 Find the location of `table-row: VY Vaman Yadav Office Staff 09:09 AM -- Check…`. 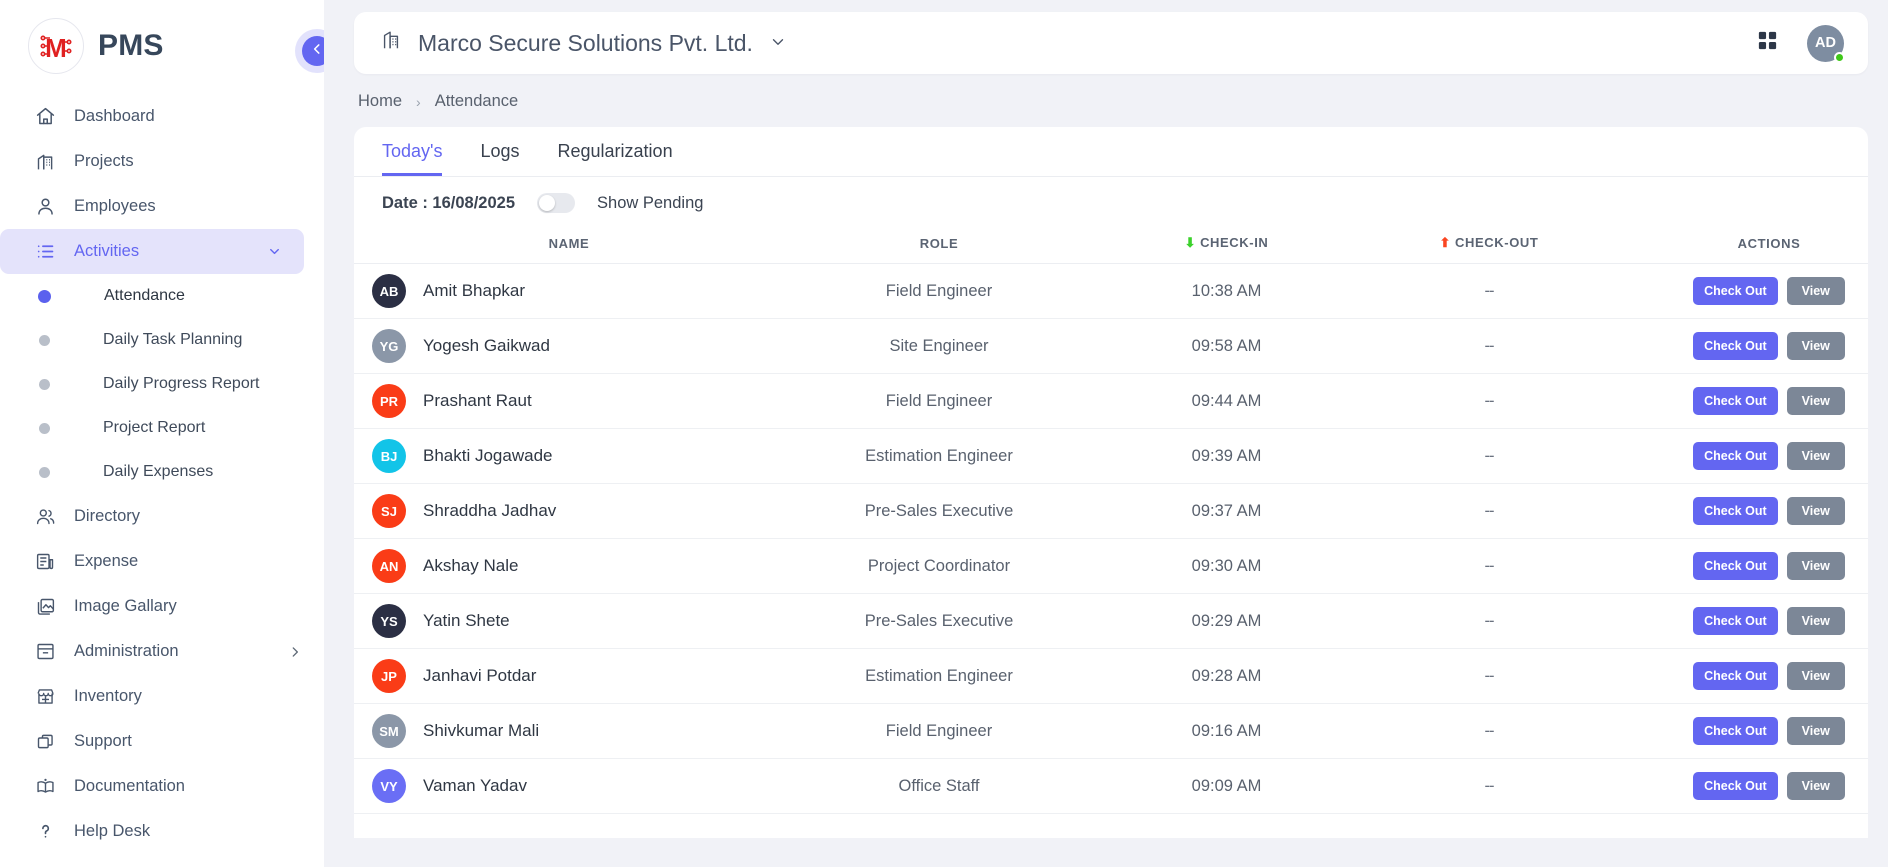

table-row: VY Vaman Yadav Office Staff 09:09 AM -- Check… is located at coordinates (1111, 786).